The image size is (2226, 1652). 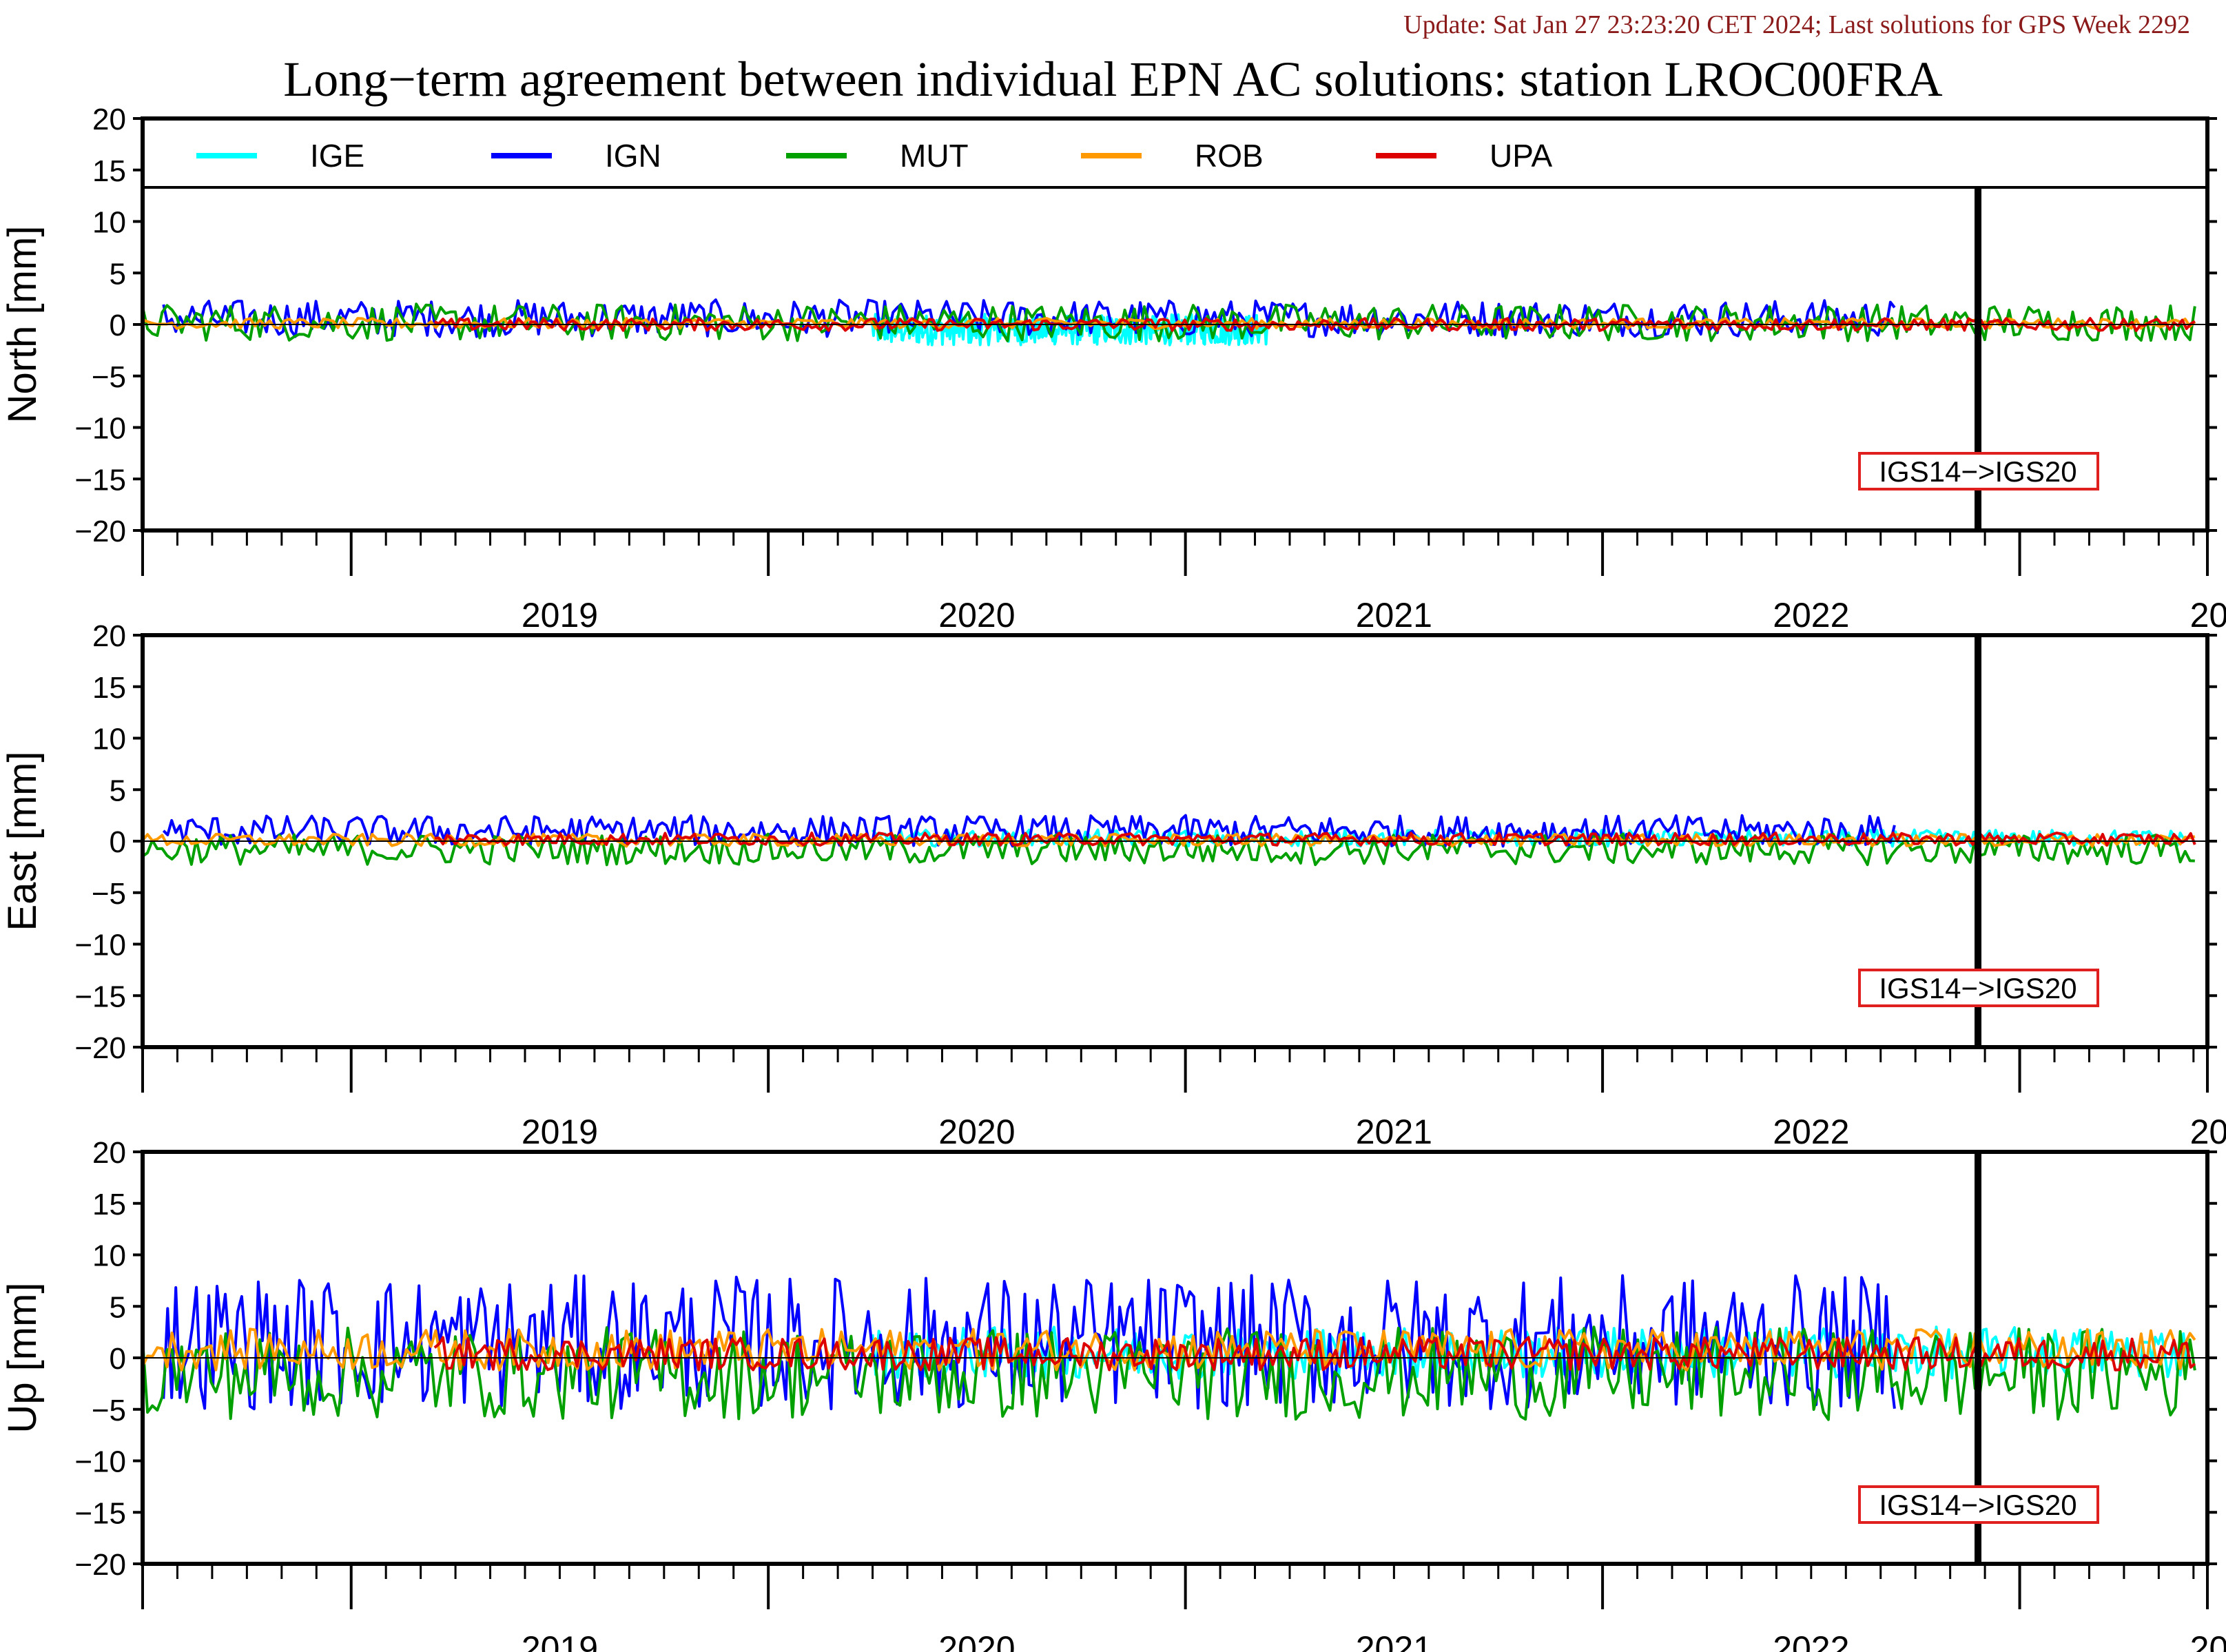 I want to click on legend-bg, so click(x=1175, y=152).